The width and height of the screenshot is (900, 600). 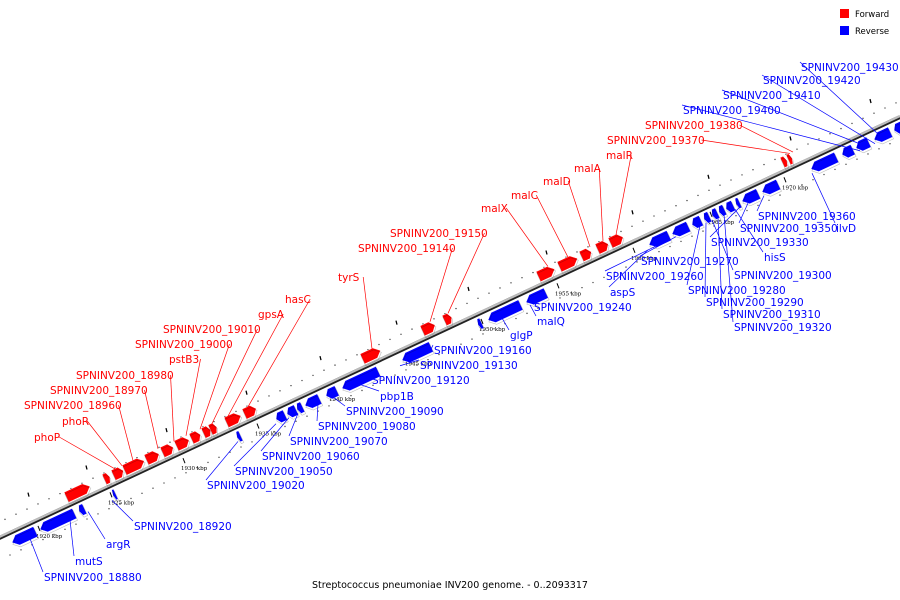 What do you see at coordinates (407, 249) in the screenshot?
I see `gene-label: SPNINV200_19140` at bounding box center [407, 249].